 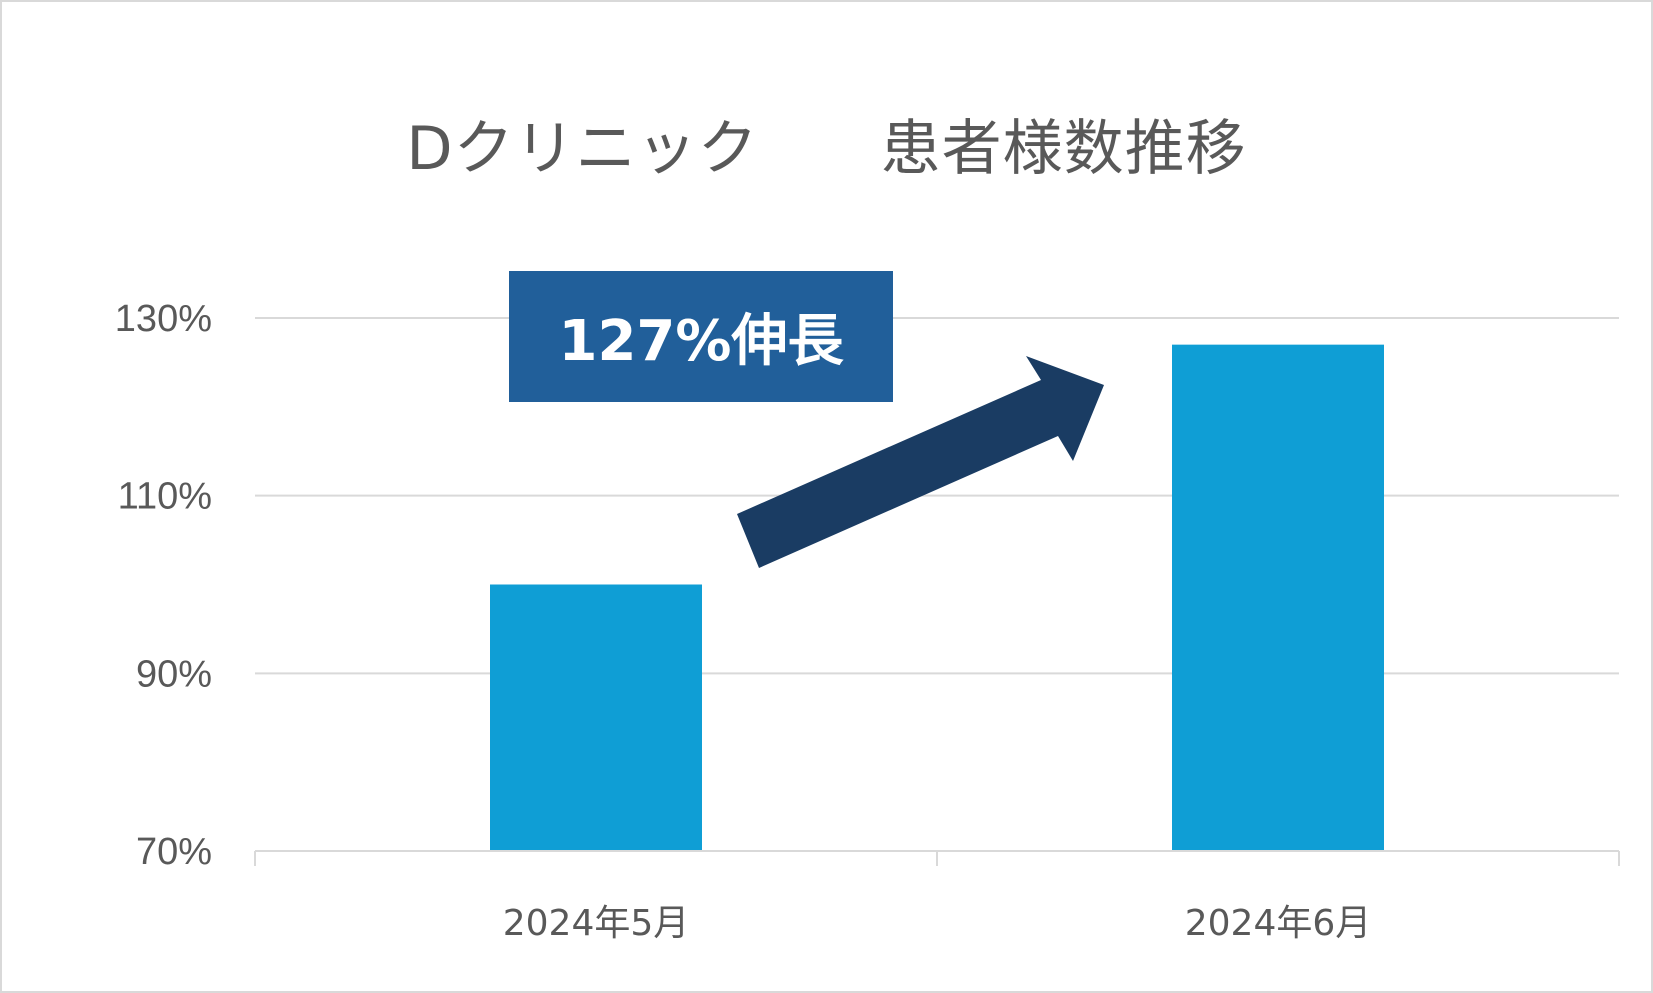 I want to click on x-tick-labels: 2024年5月 2024年6月, so click(x=937, y=923).